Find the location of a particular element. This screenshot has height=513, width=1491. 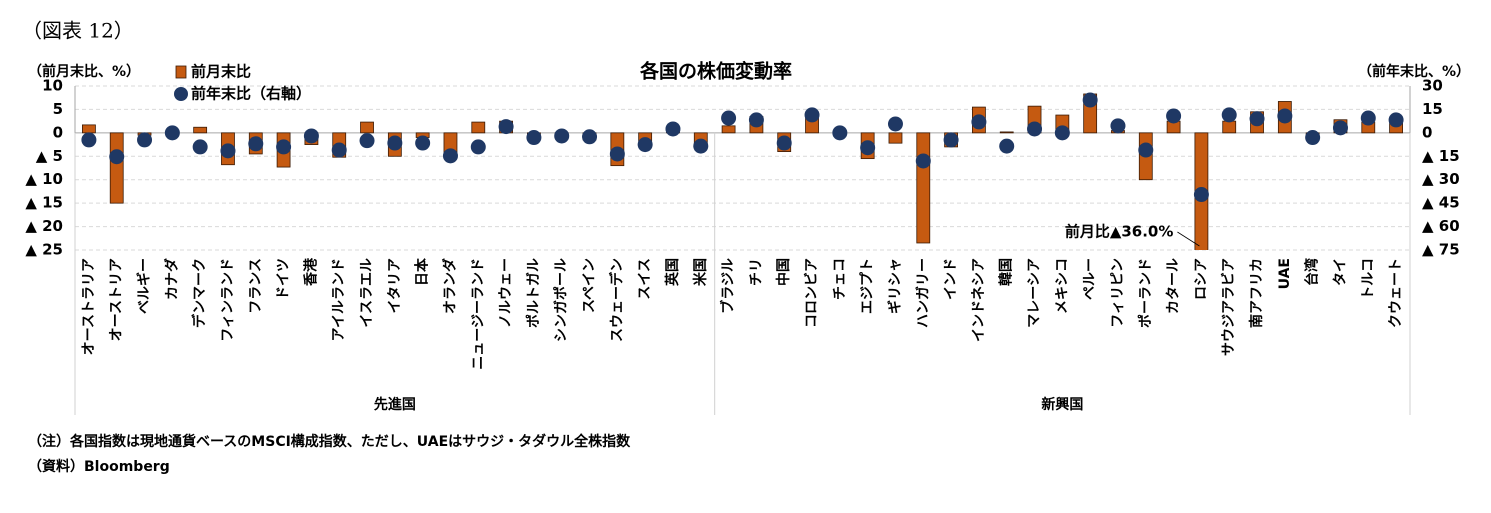

x-tick-label: 南アフリカ is located at coordinates (1256, 293).